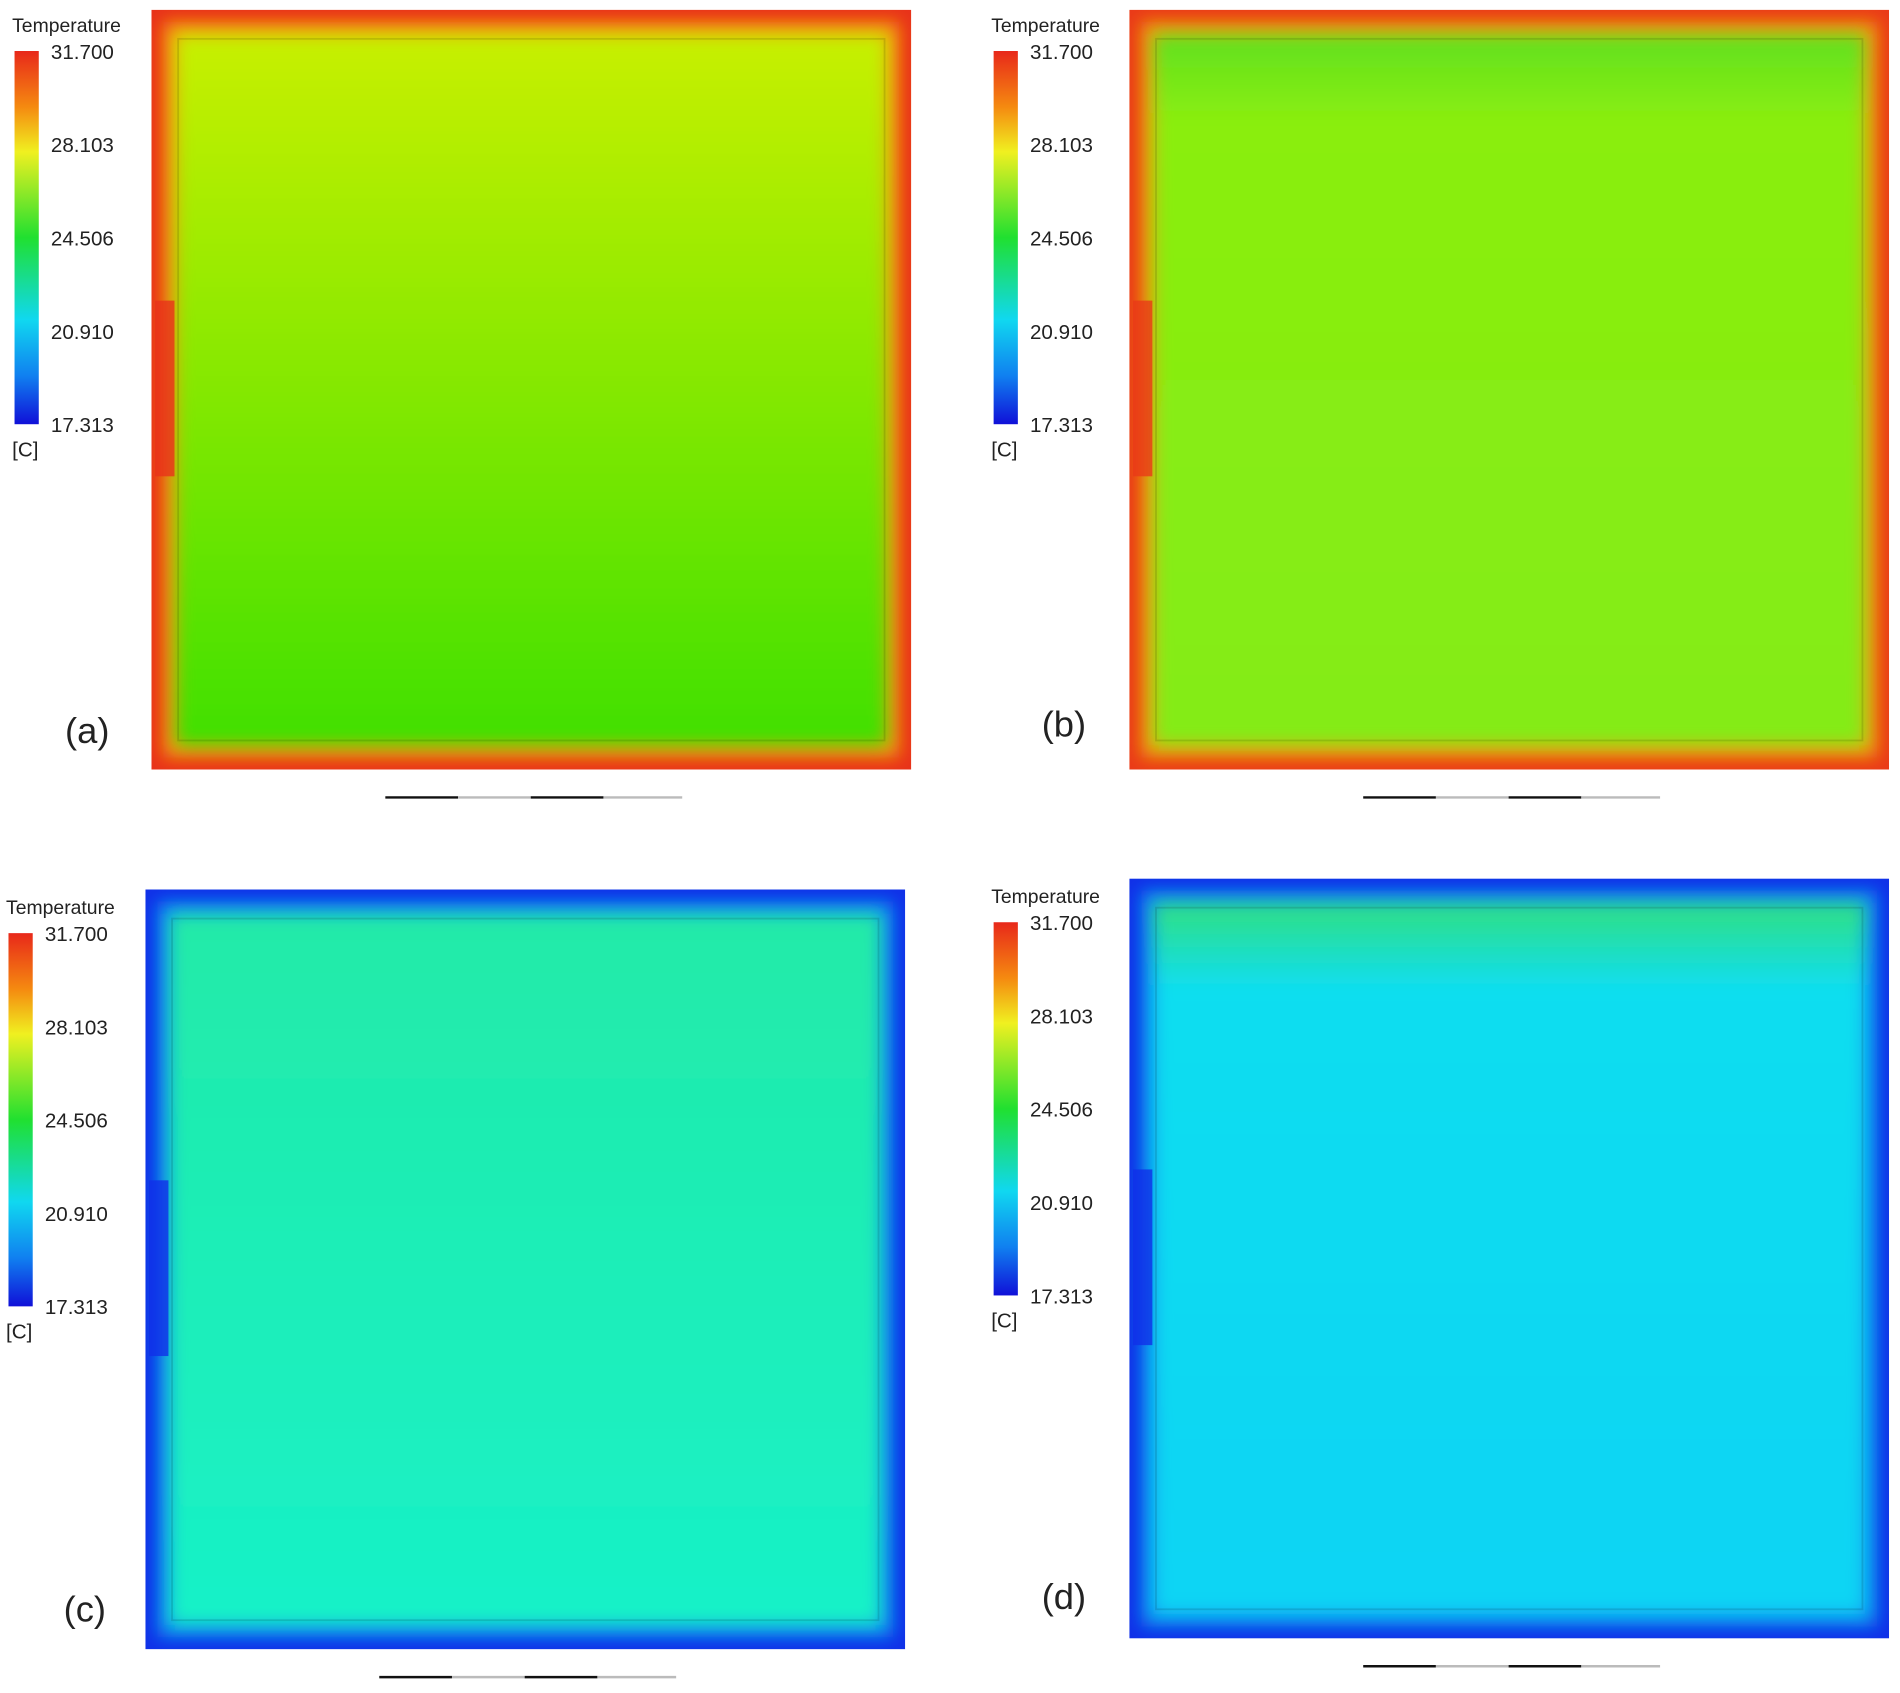 This screenshot has width=1900, height=1693. What do you see at coordinates (1064, 724) in the screenshot?
I see `panel-label: (b)` at bounding box center [1064, 724].